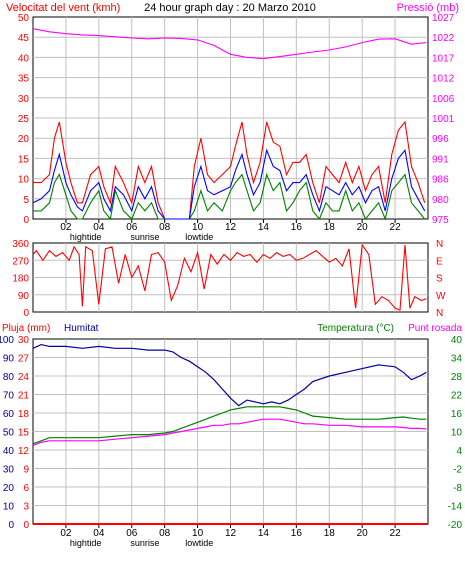  What do you see at coordinates (9, 451) in the screenshot?
I see `humidity-tick-label: 40` at bounding box center [9, 451].